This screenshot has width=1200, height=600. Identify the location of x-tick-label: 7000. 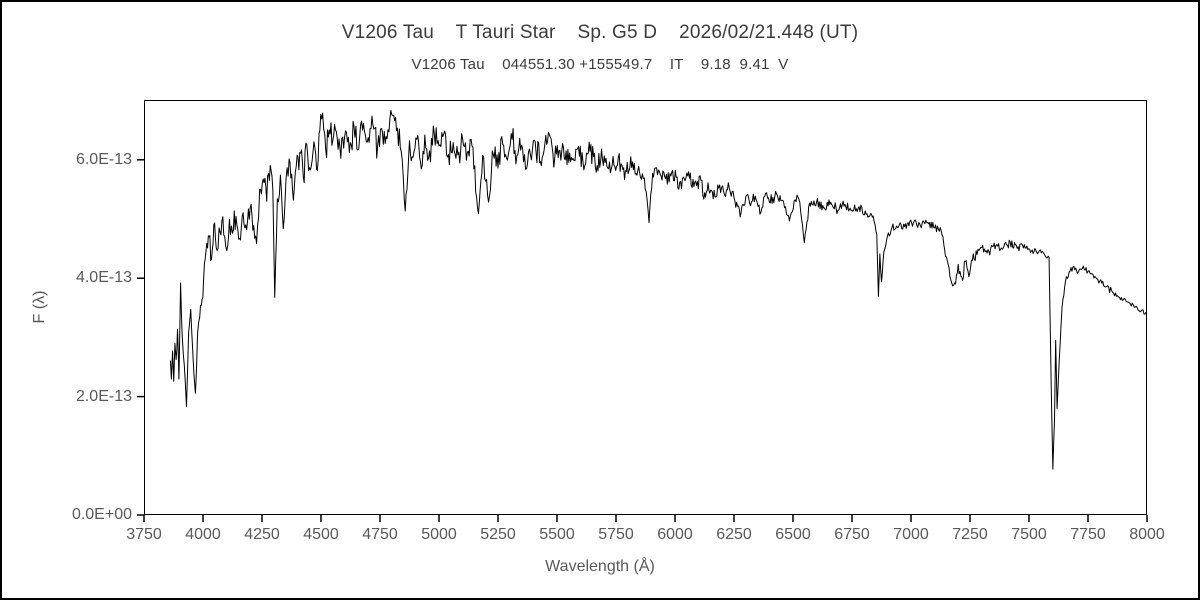
(911, 534).